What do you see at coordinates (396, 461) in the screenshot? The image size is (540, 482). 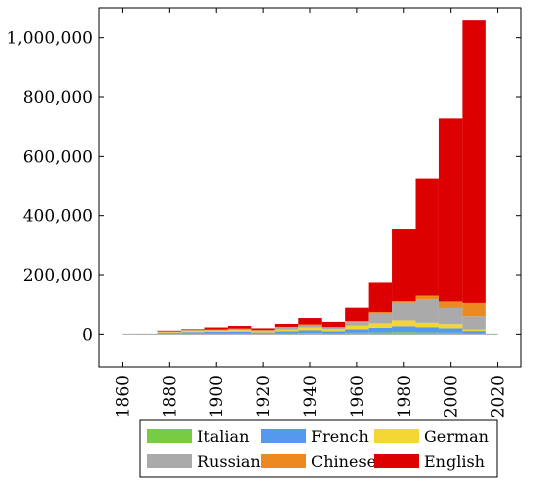 I see `legend-swatch-english` at bounding box center [396, 461].